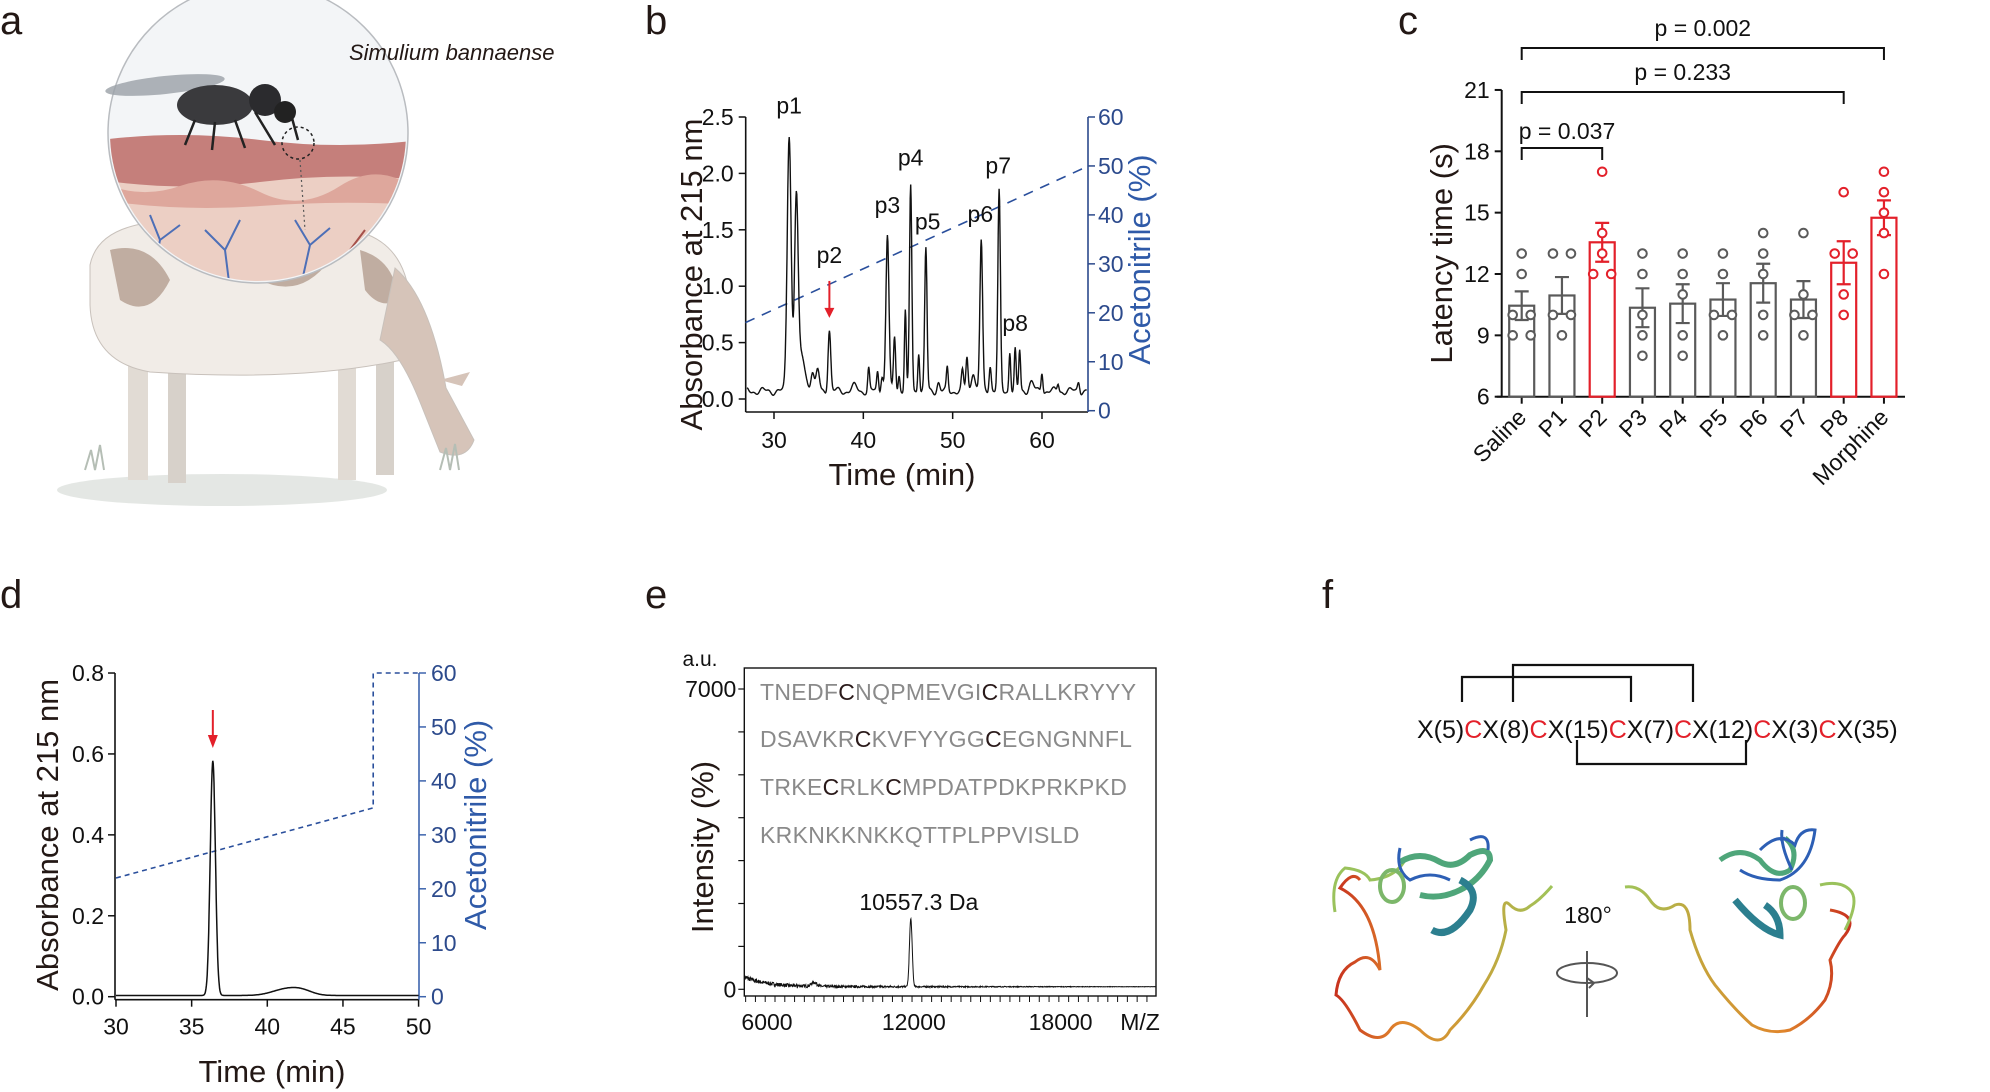 The image size is (1990, 1092). Describe the element at coordinates (1477, 213) in the screenshot. I see `y-tick-label: 15` at that location.